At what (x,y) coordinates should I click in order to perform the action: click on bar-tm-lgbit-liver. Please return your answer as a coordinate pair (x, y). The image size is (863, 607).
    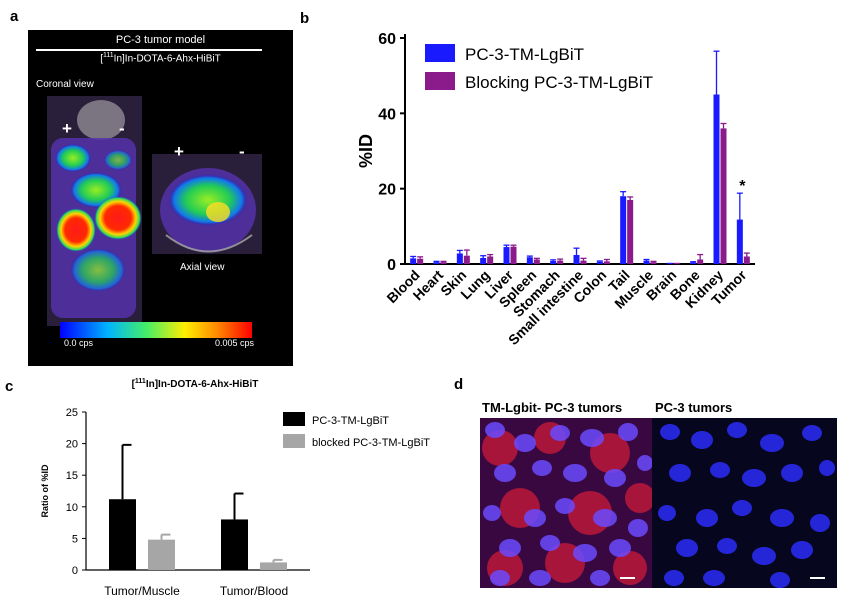
    Looking at the image, I should click on (506, 255).